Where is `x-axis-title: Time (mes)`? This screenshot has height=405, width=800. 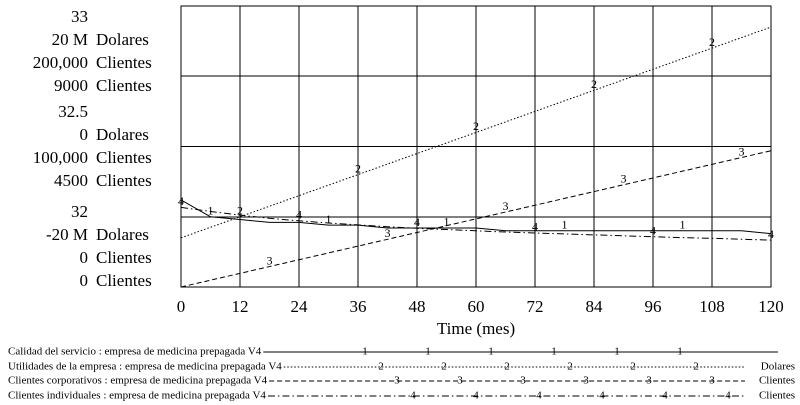 x-axis-title: Time (mes) is located at coordinates (476, 328).